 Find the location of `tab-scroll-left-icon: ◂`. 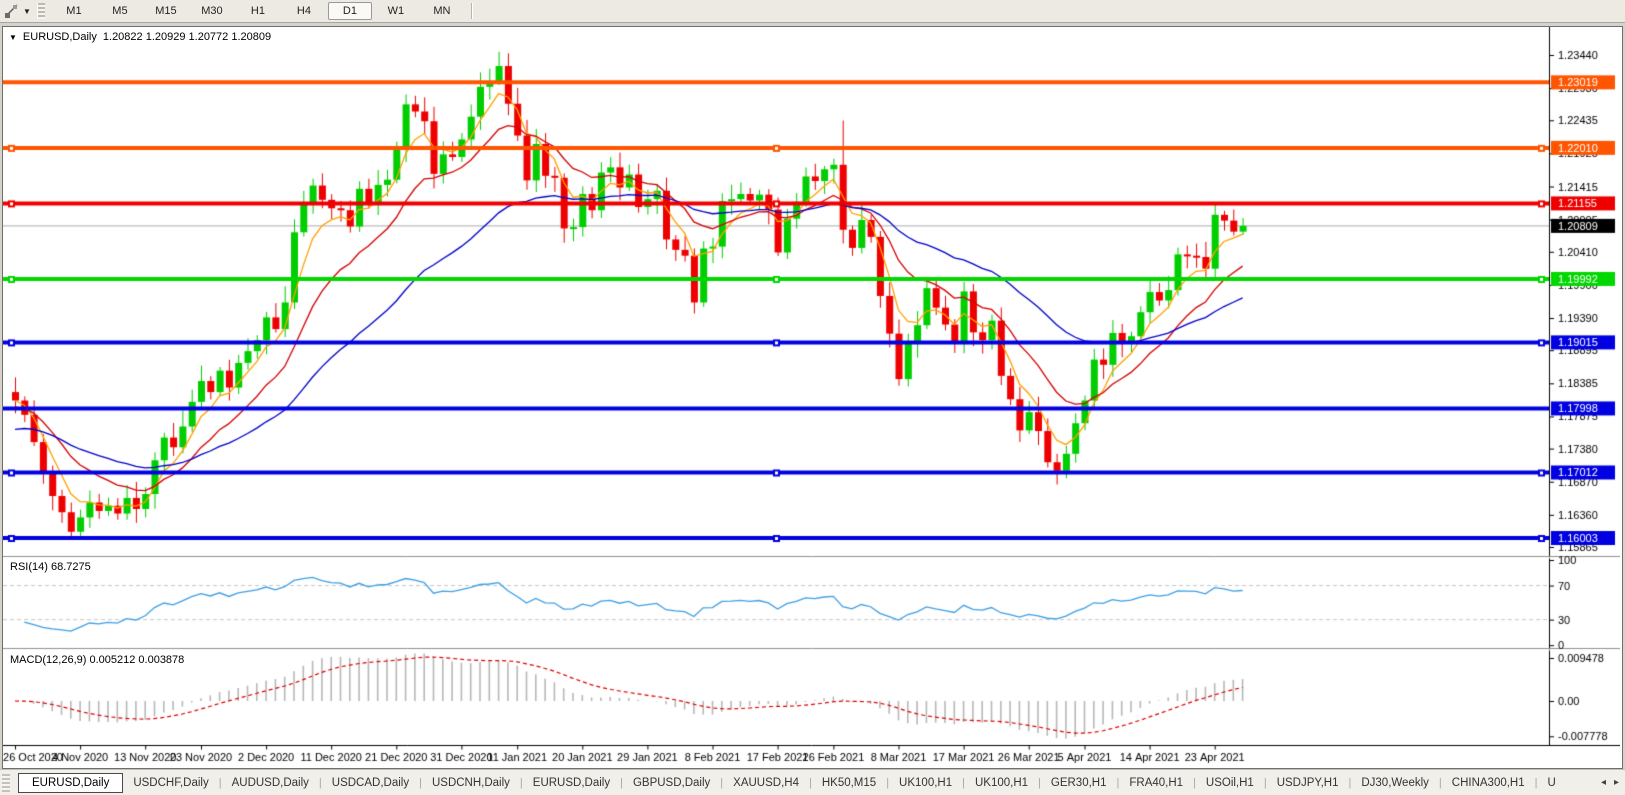

tab-scroll-left-icon: ◂ is located at coordinates (1603, 782).